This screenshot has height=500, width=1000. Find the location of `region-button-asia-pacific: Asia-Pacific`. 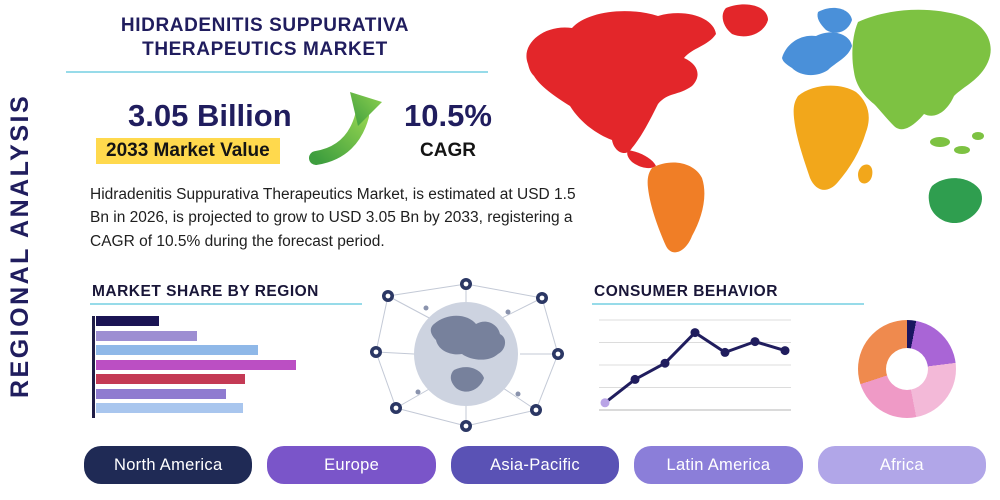

region-button-asia-pacific: Asia-Pacific is located at coordinates (535, 465).